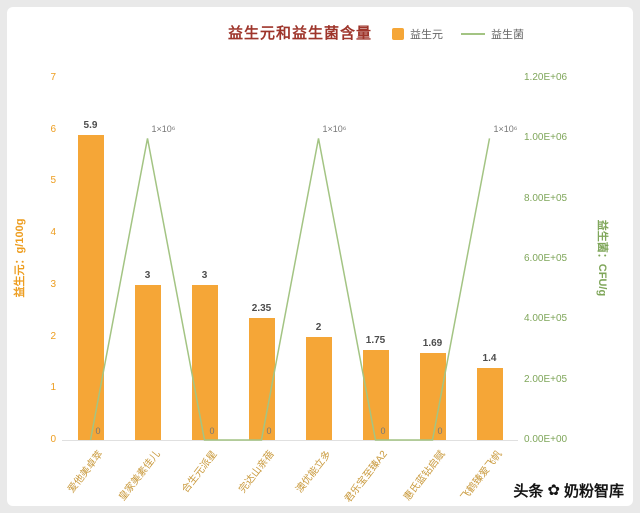 This screenshot has height=513, width=640. What do you see at coordinates (53, 233) in the screenshot?
I see `left-axis-tick: 4` at bounding box center [53, 233].